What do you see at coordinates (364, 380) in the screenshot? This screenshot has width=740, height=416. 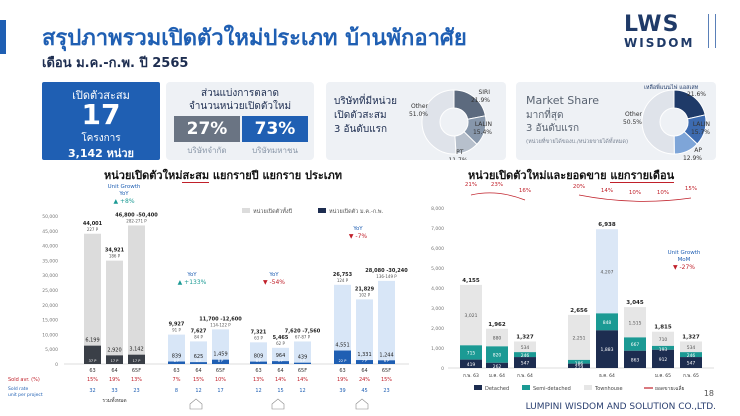 I see `sold-avg-value: 24%` at bounding box center [364, 380].